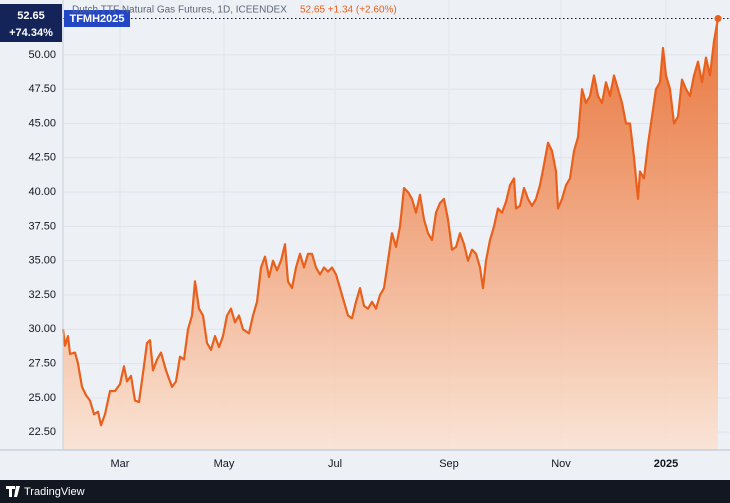 Image resolution: width=730 pixels, height=503 pixels. I want to click on x-tick-label: 2025, so click(666, 464).